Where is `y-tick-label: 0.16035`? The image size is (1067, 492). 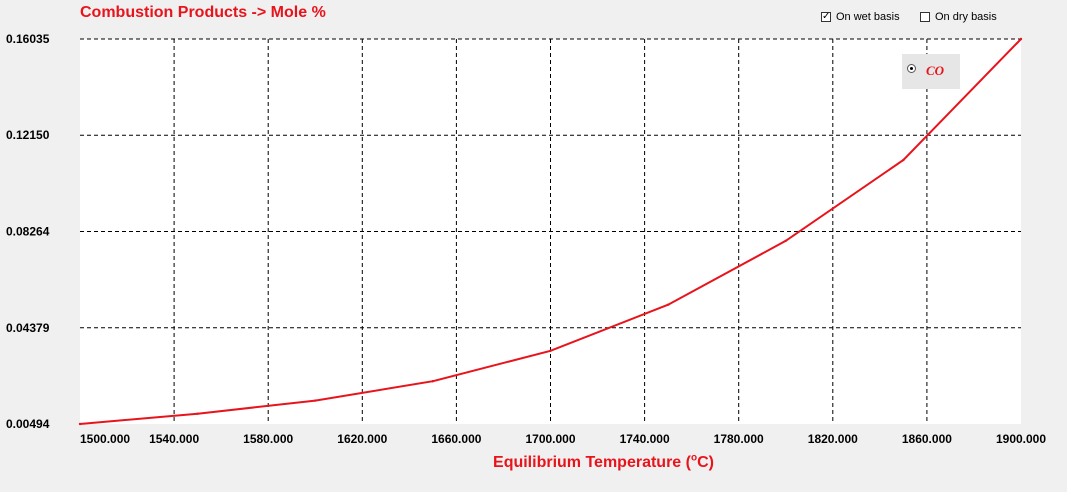 y-tick-label: 0.16035 is located at coordinates (28, 39).